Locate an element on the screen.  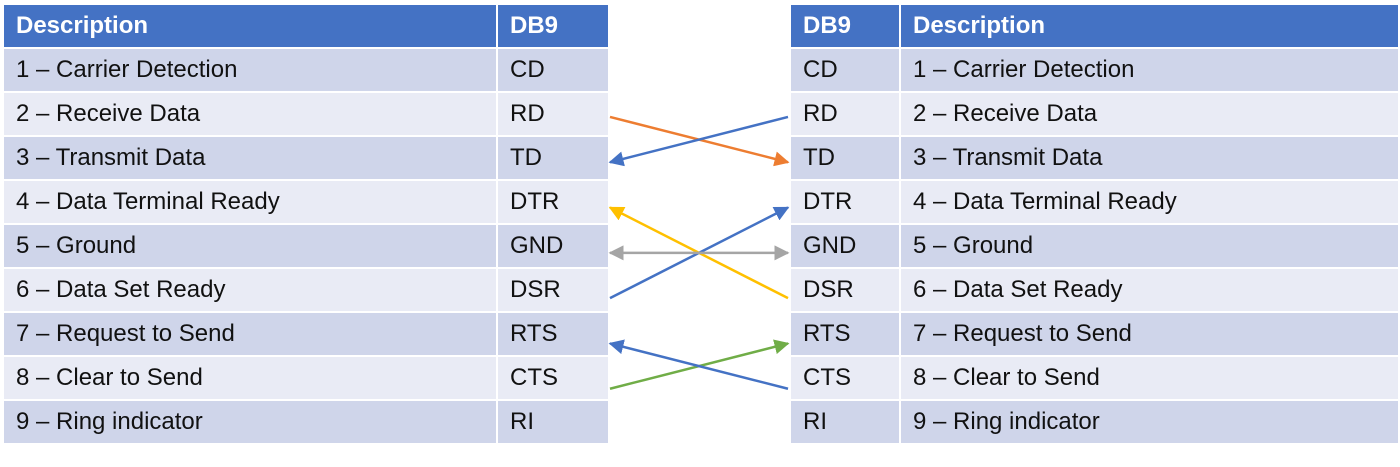
table-row: 7 – Request to Send RTS is located at coordinates (306, 334).